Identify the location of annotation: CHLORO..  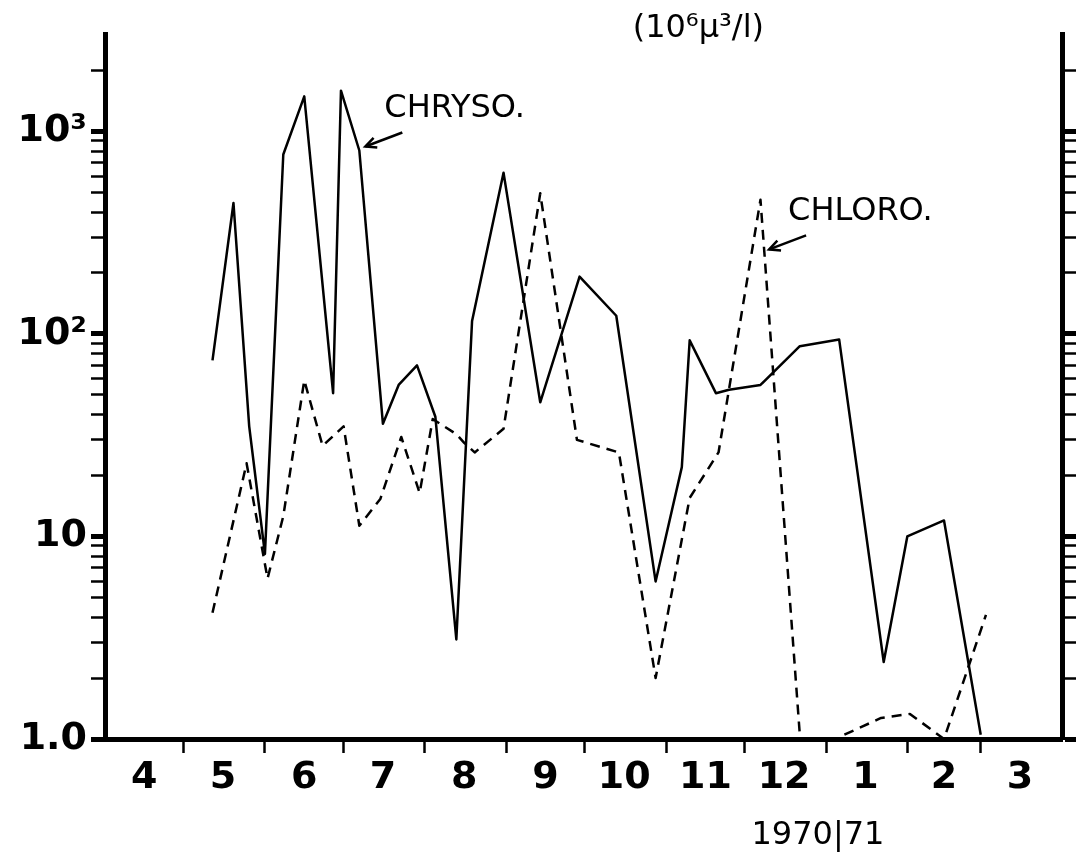
(860, 208).